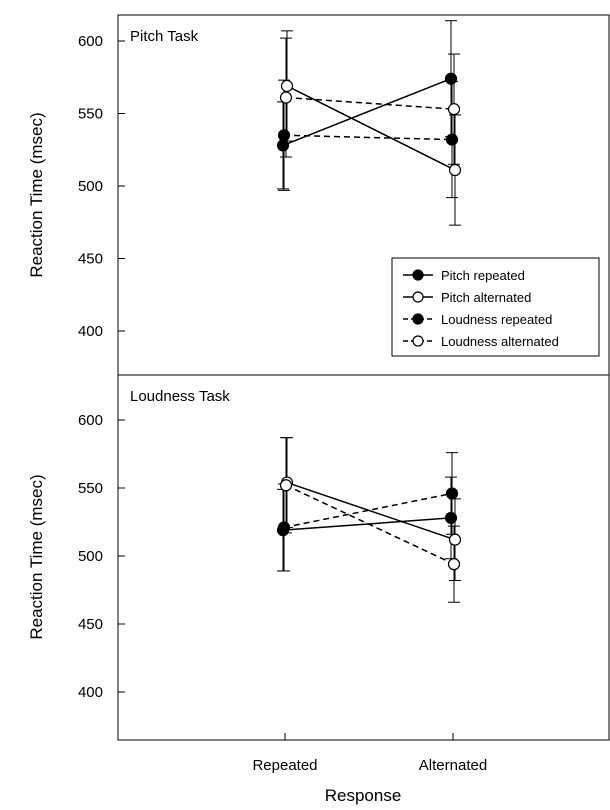 This screenshot has width=610, height=810. I want to click on legend-entry: Pitch repeated, so click(464, 275).